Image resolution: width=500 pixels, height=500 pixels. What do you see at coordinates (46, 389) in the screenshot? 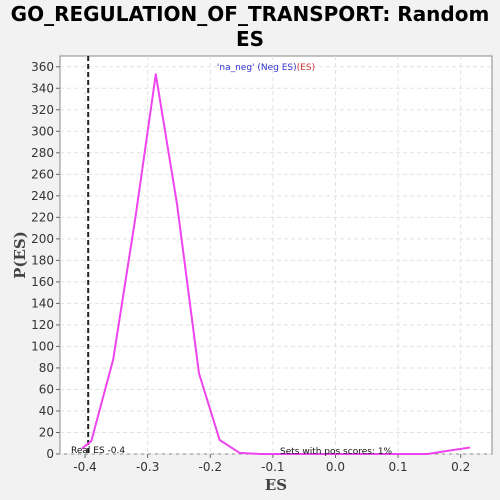
I see `y-tick-label: 60` at bounding box center [46, 389].